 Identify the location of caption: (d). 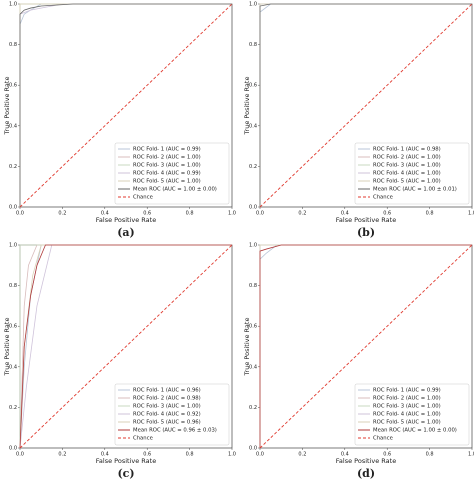
(366, 473).